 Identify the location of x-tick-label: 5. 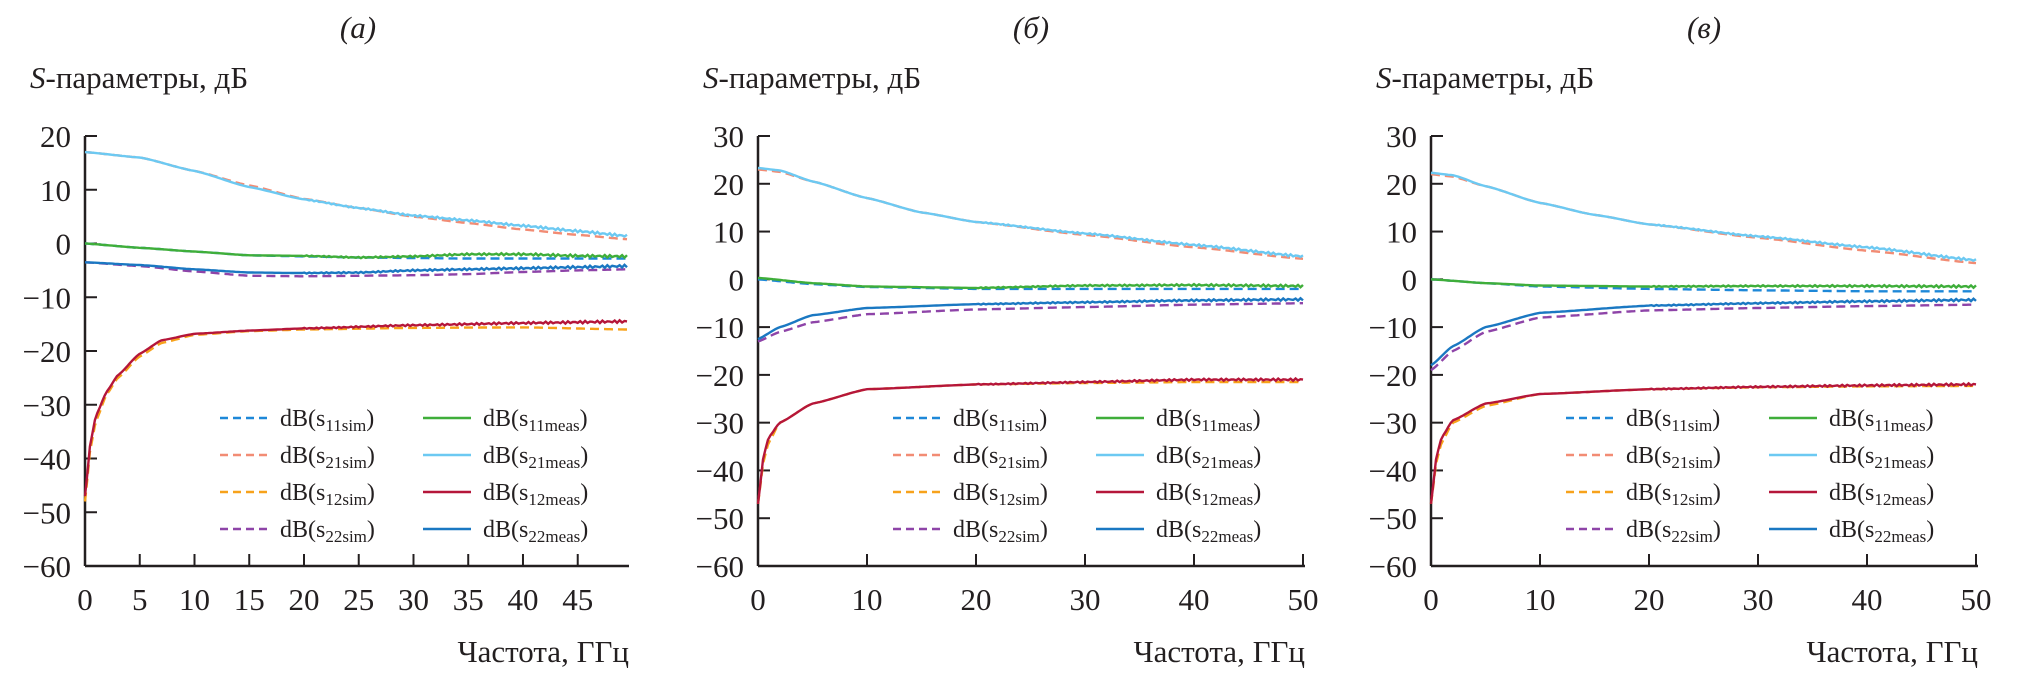
(140, 599).